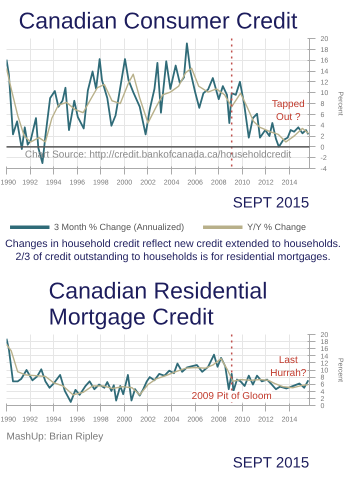 This screenshot has height=480, width=346. I want to click on legend-label: 3 Month % Change (Annualized), so click(119, 227).